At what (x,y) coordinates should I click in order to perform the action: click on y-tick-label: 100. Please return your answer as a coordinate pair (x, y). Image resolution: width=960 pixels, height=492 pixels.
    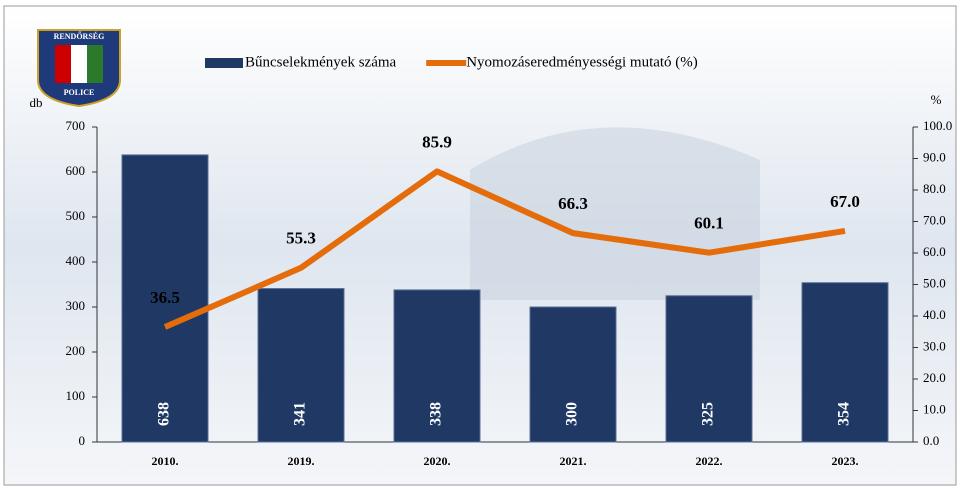
    Looking at the image, I should click on (76, 395).